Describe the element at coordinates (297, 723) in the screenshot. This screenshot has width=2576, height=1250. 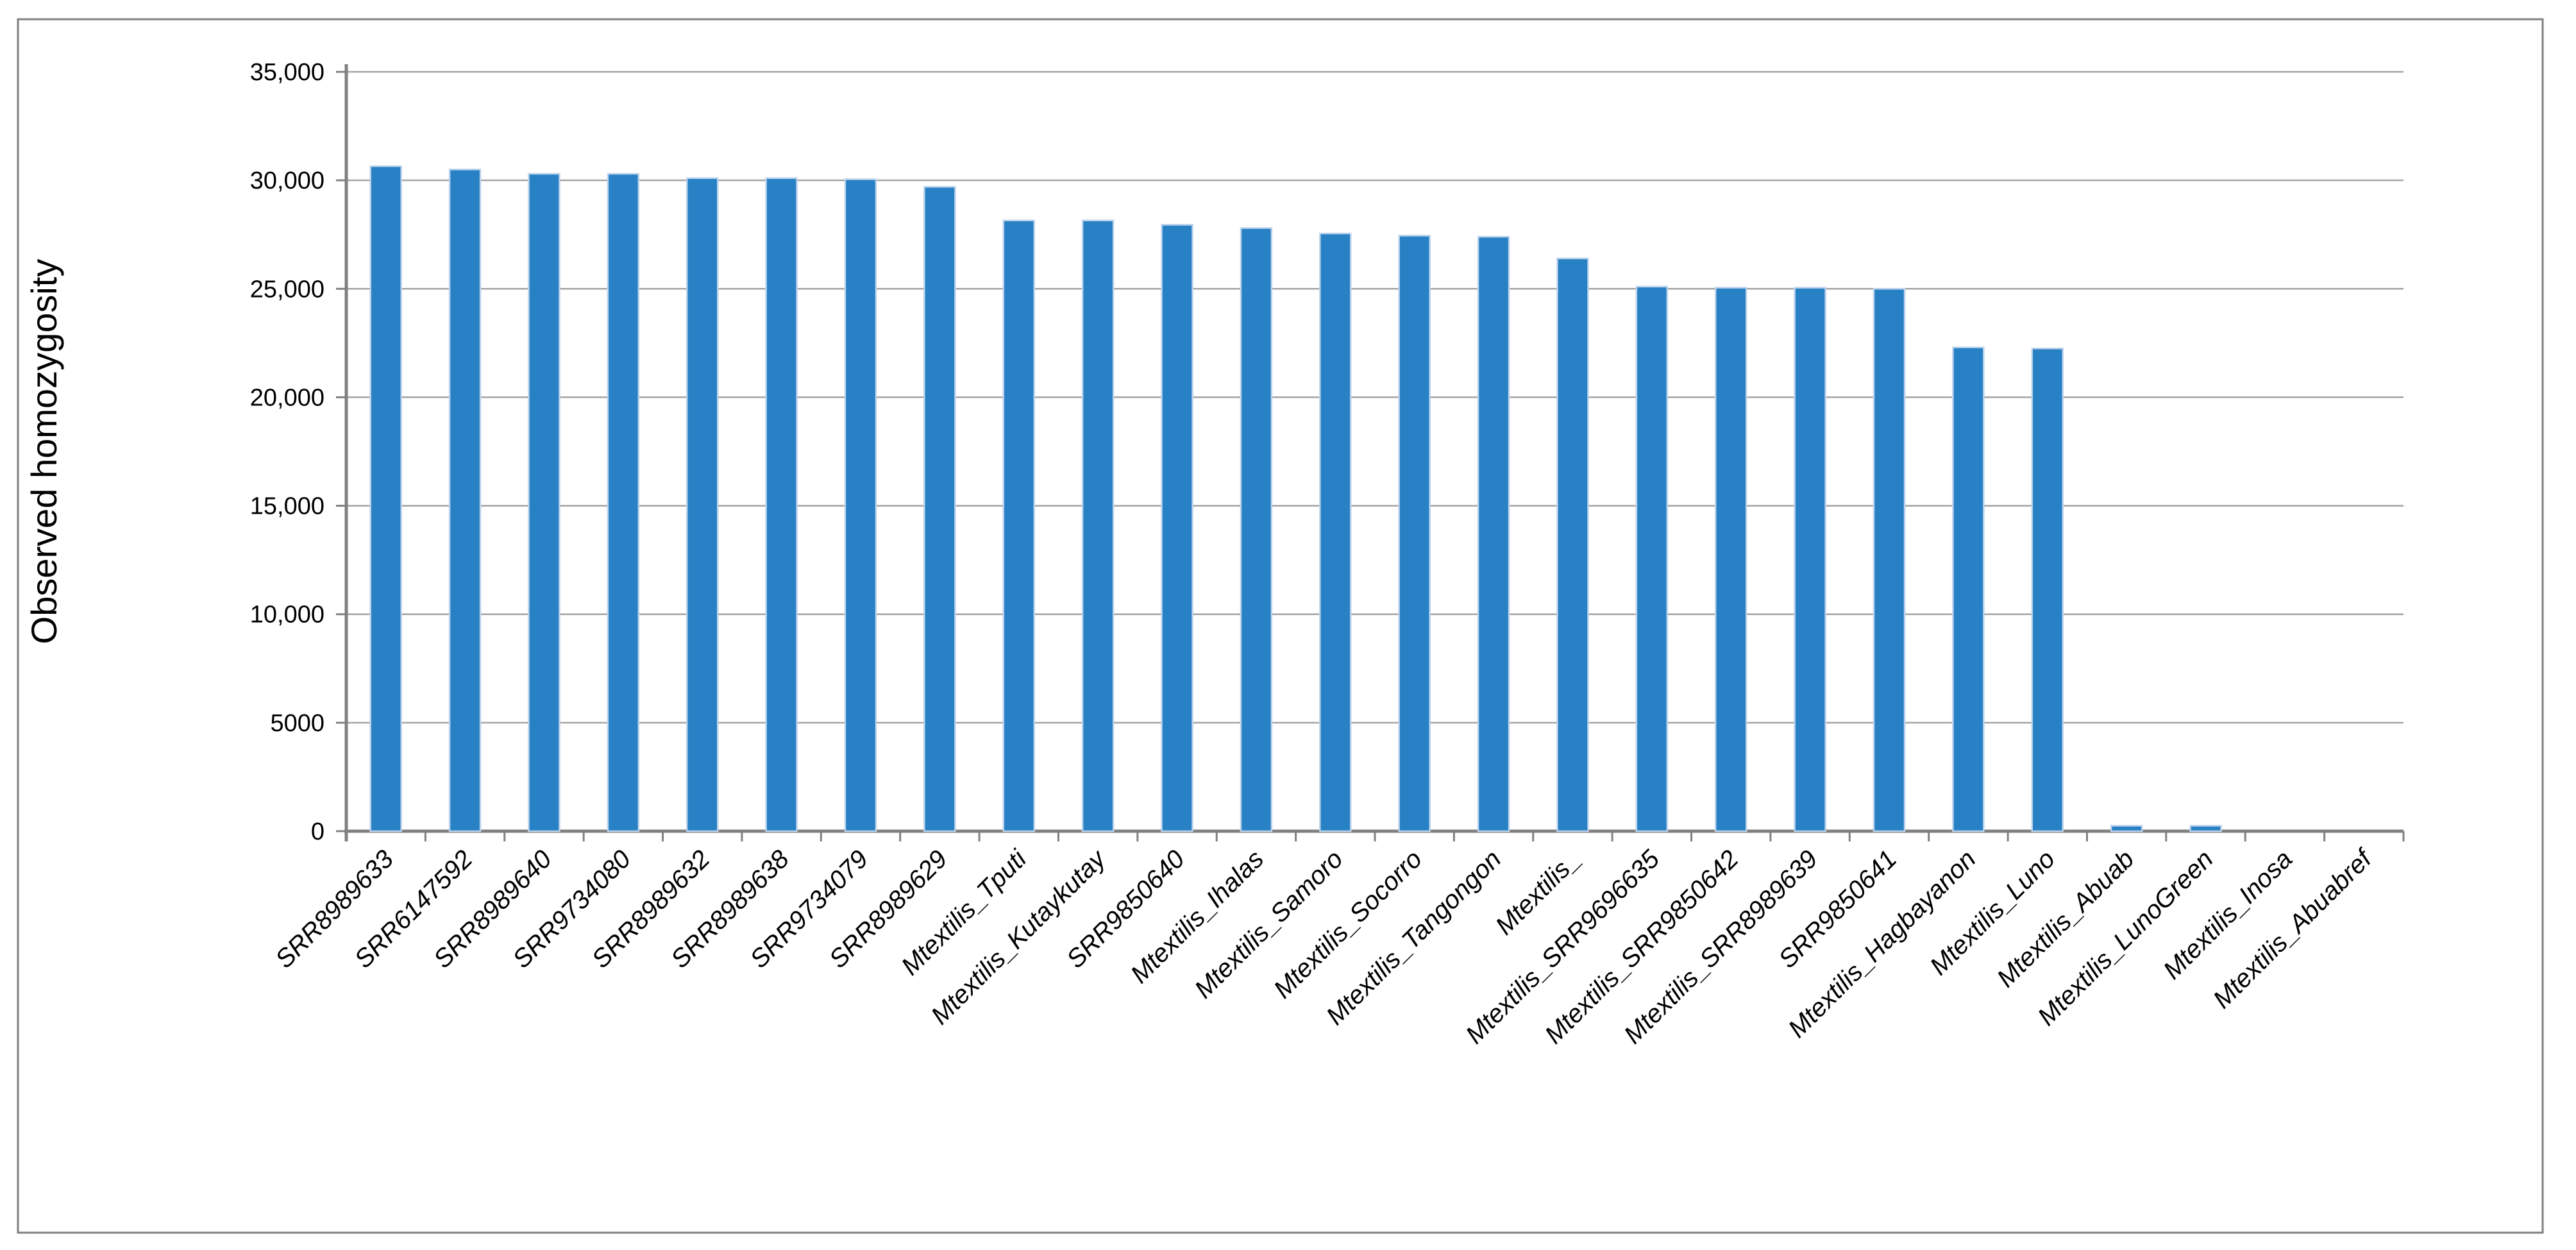
I see `y-axis-tick-label: 5000` at that location.